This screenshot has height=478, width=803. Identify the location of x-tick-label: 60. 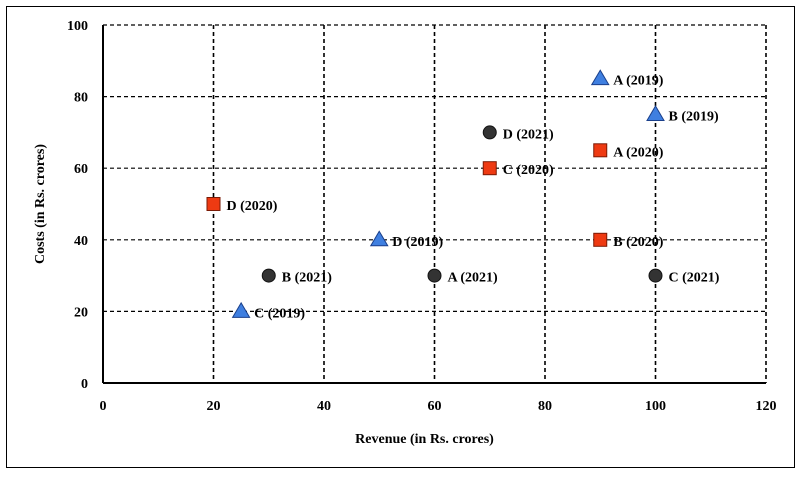
(435, 406).